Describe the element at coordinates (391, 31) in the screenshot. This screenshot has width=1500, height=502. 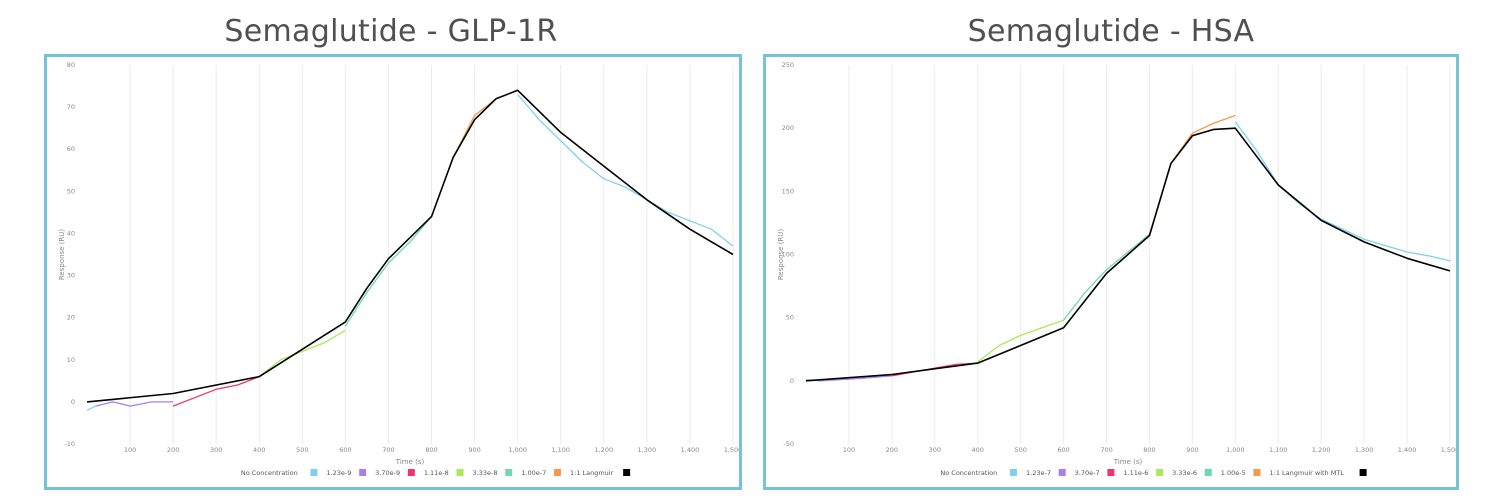
I see `left-chart-title: Semaglutide - GLP-1R` at that location.